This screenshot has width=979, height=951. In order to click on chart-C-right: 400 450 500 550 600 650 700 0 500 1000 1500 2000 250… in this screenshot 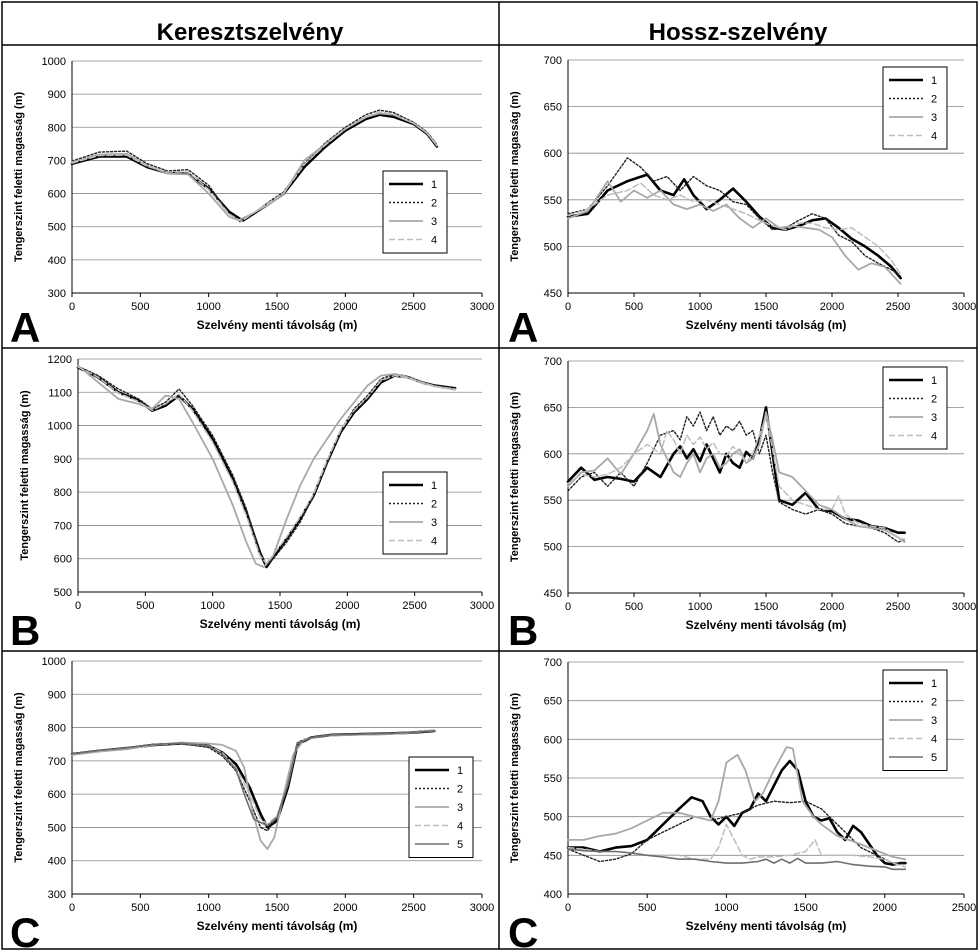, I will do `click(742, 804)`.